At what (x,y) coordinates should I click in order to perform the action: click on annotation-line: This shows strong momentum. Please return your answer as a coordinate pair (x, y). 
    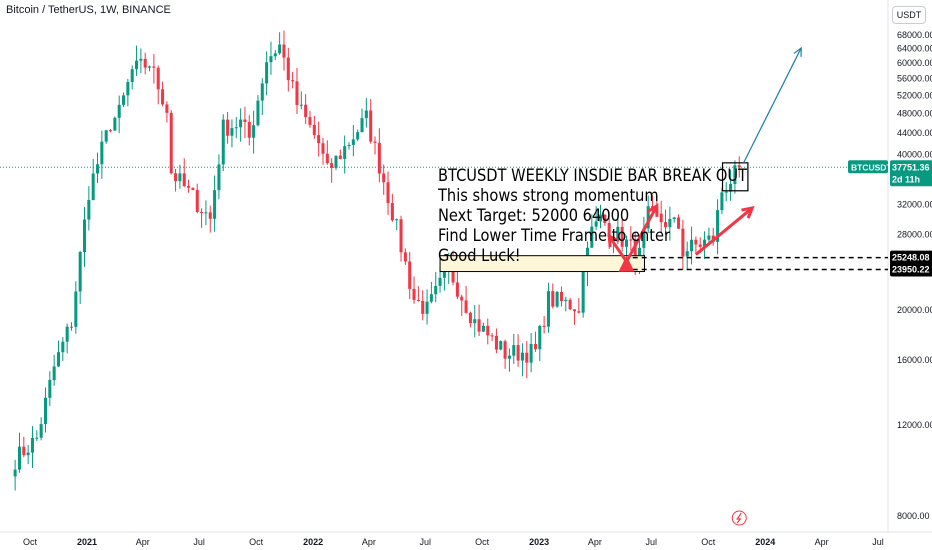
    Looking at the image, I should click on (548, 196).